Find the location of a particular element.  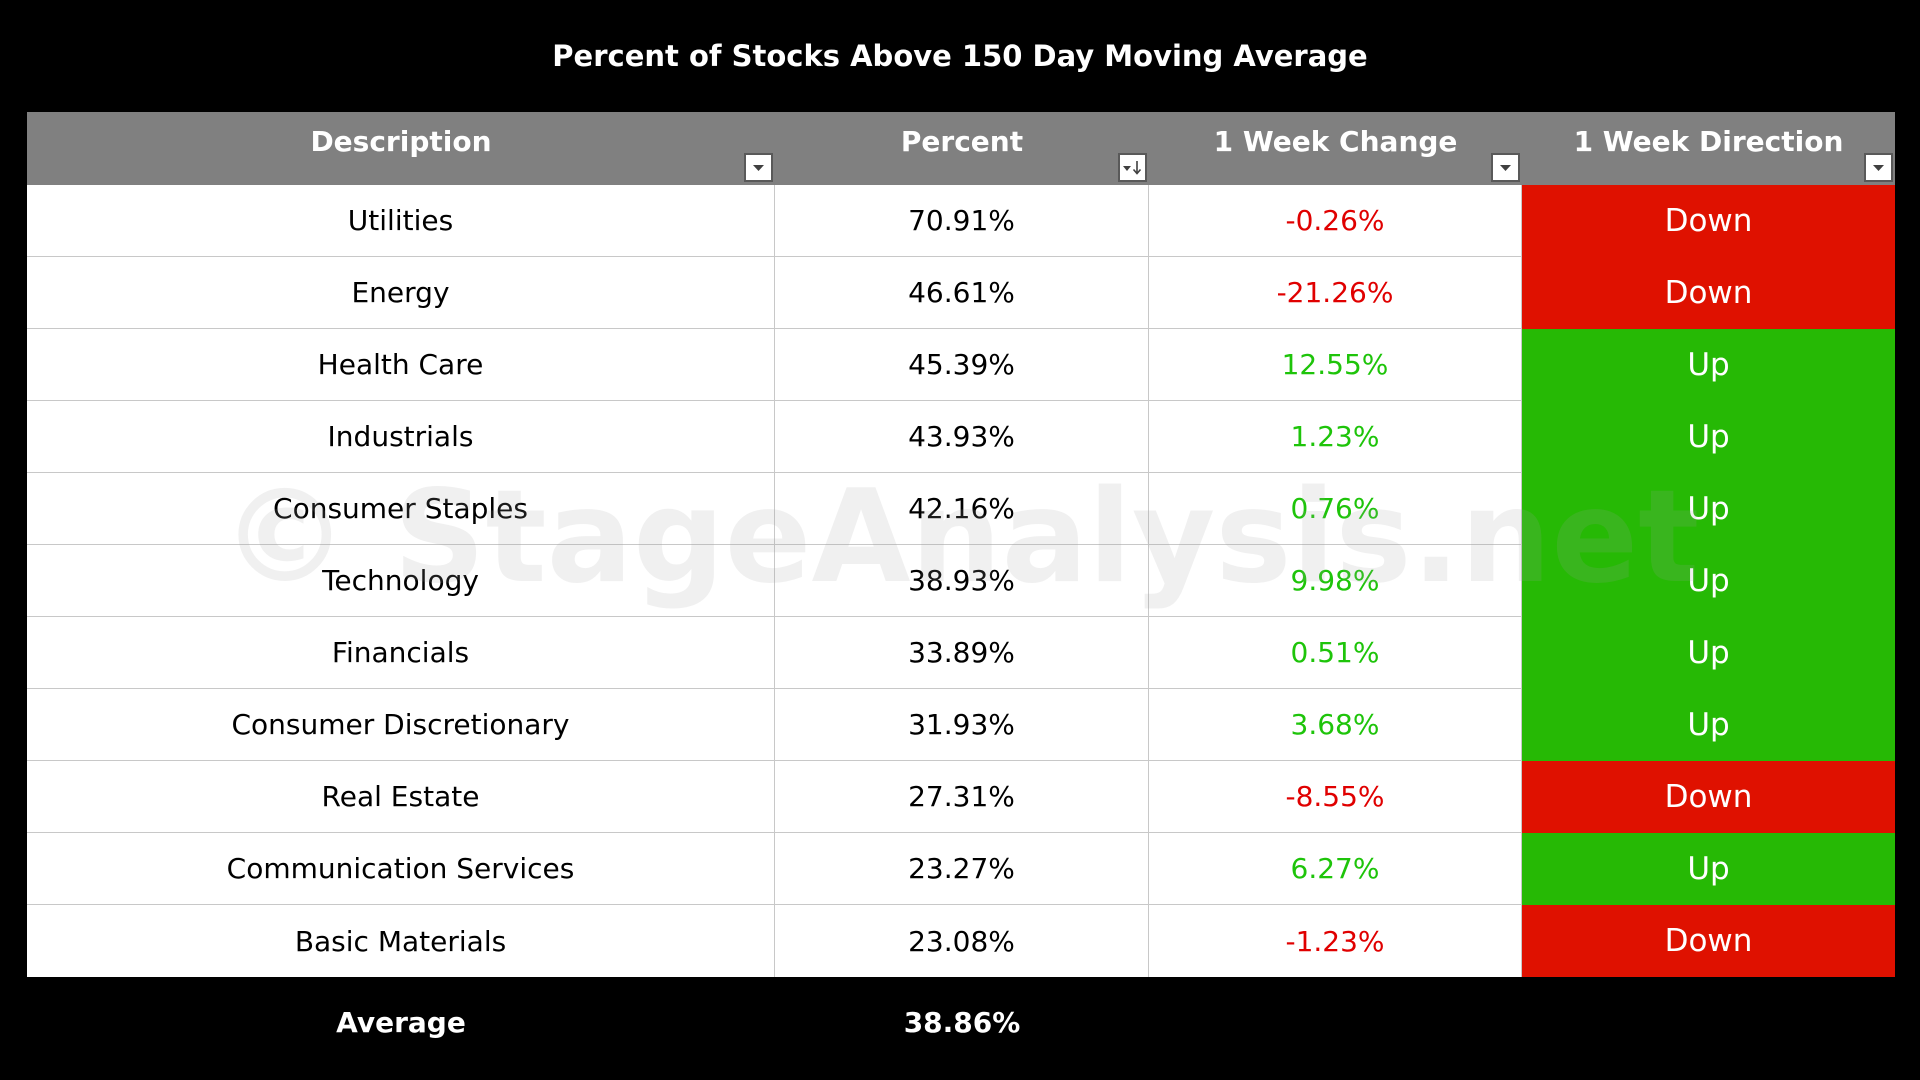

cell-description: Financials is located at coordinates (401, 653).